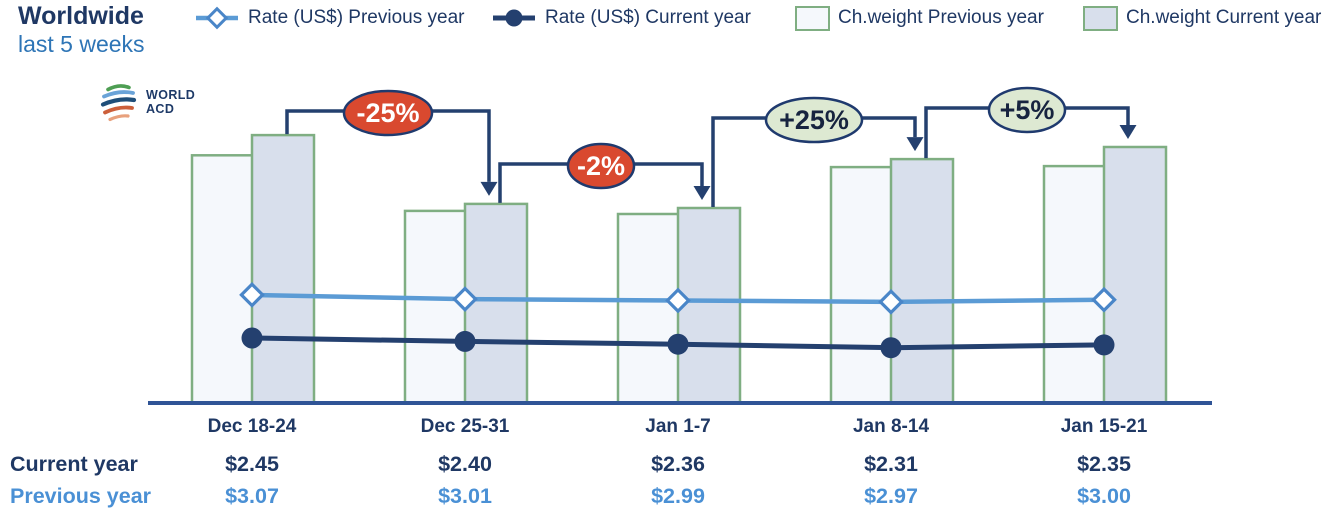  I want to click on change-connector: +5%, so click(1030, 122).